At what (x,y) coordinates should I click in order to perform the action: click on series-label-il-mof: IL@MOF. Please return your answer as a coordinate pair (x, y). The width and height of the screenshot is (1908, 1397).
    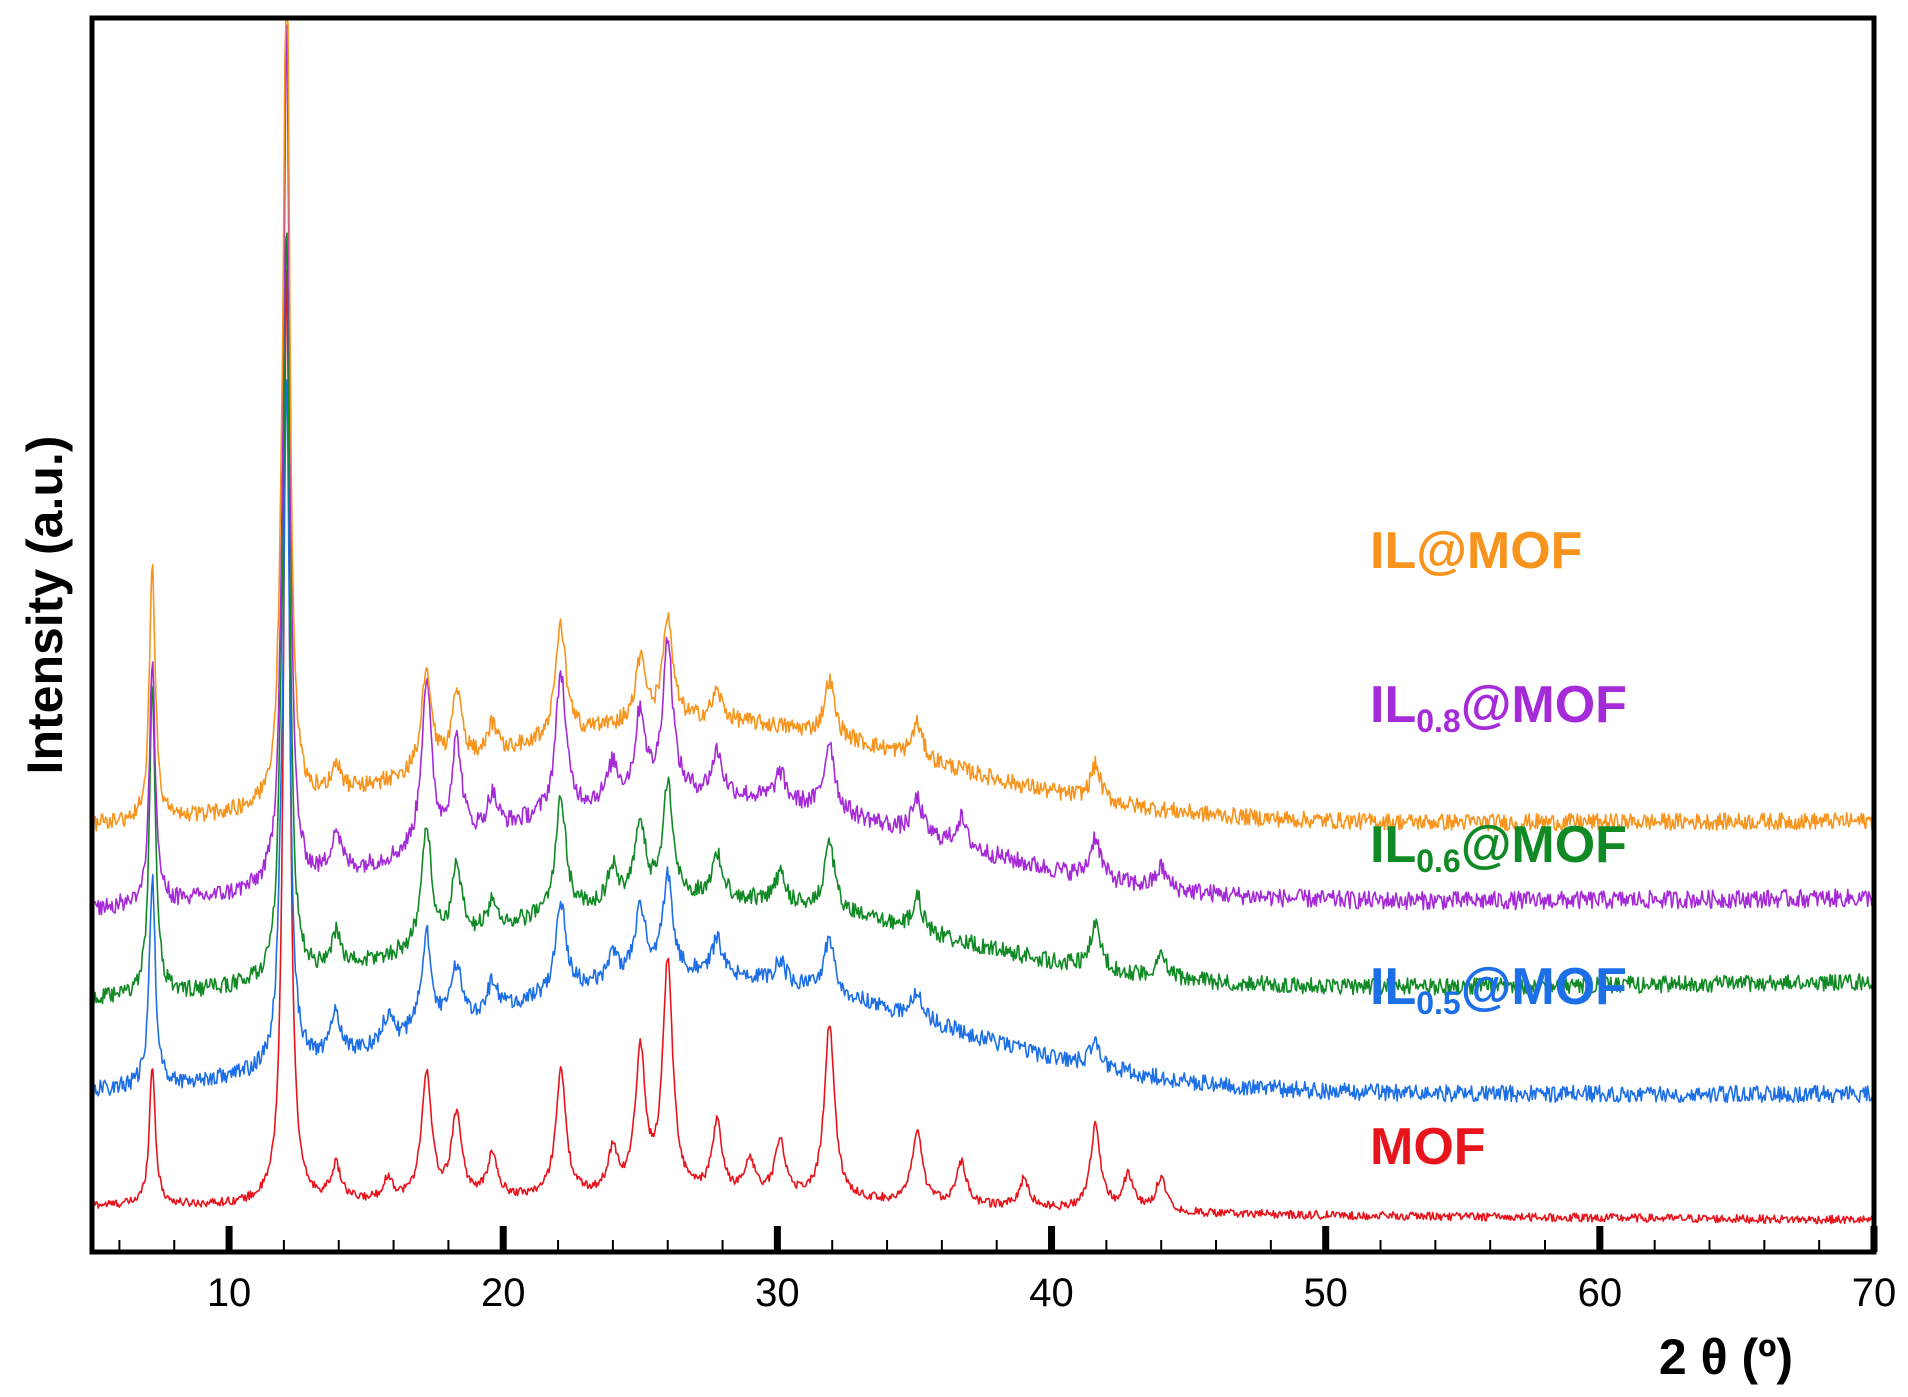
    Looking at the image, I should click on (1476, 551).